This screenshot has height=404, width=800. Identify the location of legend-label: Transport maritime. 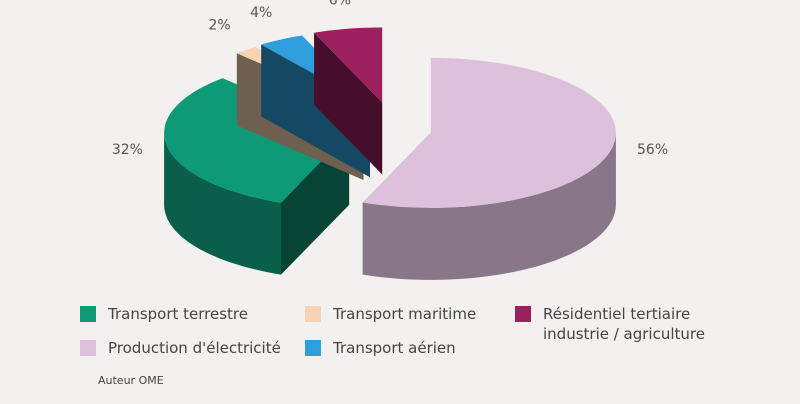
(405, 314).